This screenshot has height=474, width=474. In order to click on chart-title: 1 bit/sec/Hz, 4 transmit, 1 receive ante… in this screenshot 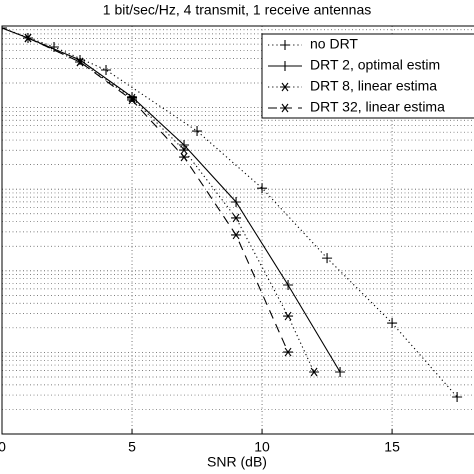, I will do `click(237, 10)`.